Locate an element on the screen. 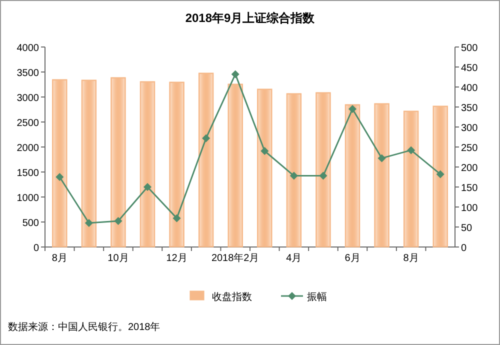 The height and width of the screenshot is (345, 500). y2-tick-label: 50 is located at coordinates (467, 228).